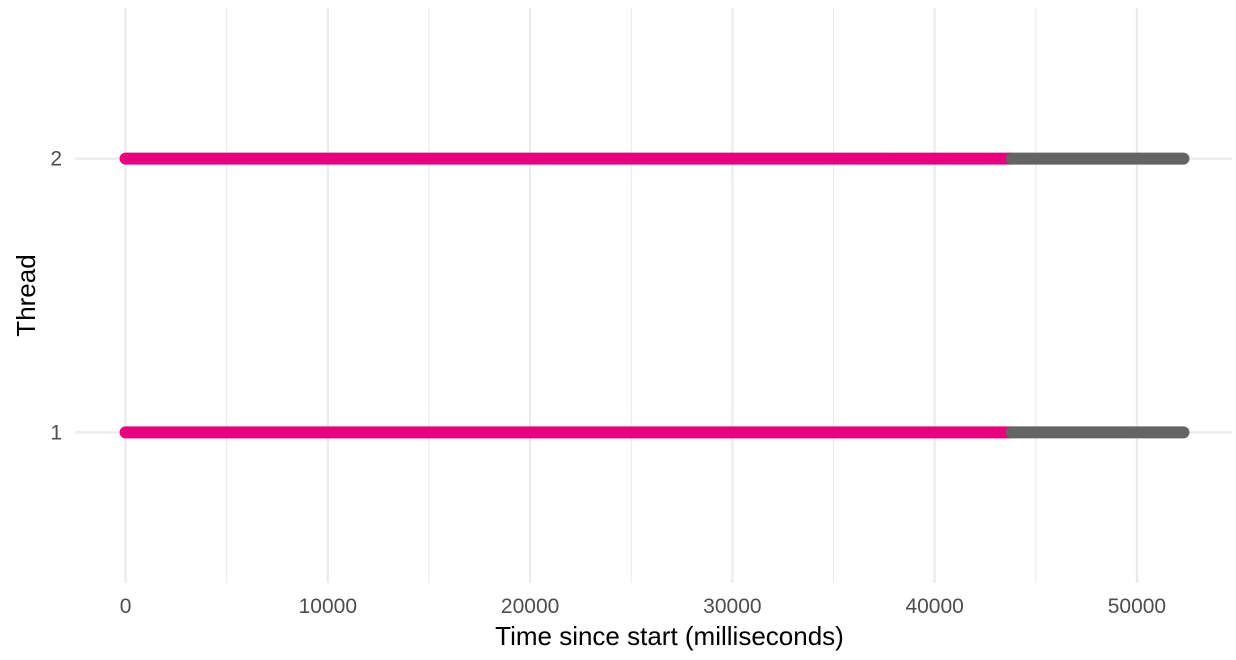  Describe the element at coordinates (56, 432) in the screenshot. I see `y-tick-label: 1` at that location.